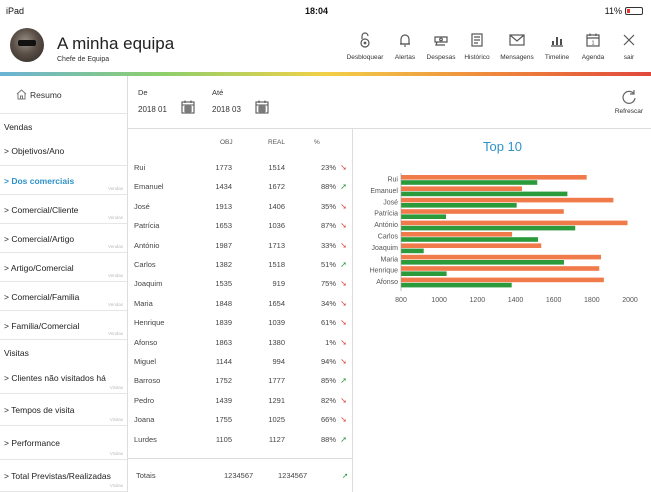 This screenshot has width=651, height=492. What do you see at coordinates (276, 439) in the screenshot?
I see `cell-real: 1127` at bounding box center [276, 439].